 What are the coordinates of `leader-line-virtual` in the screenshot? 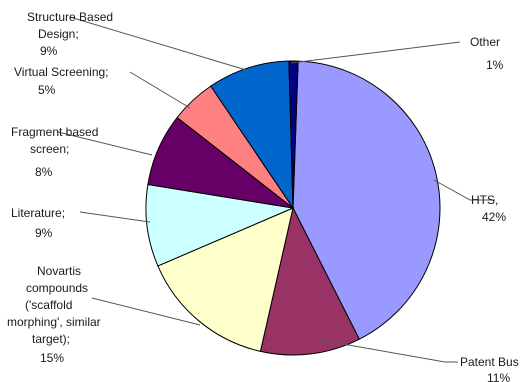 It's located at (160, 90).